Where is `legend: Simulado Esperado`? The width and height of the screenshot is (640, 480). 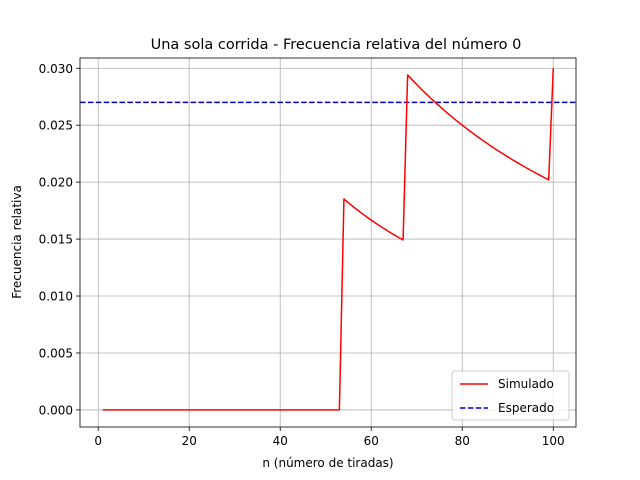
legend: Simulado Esperado is located at coordinates (510, 395).